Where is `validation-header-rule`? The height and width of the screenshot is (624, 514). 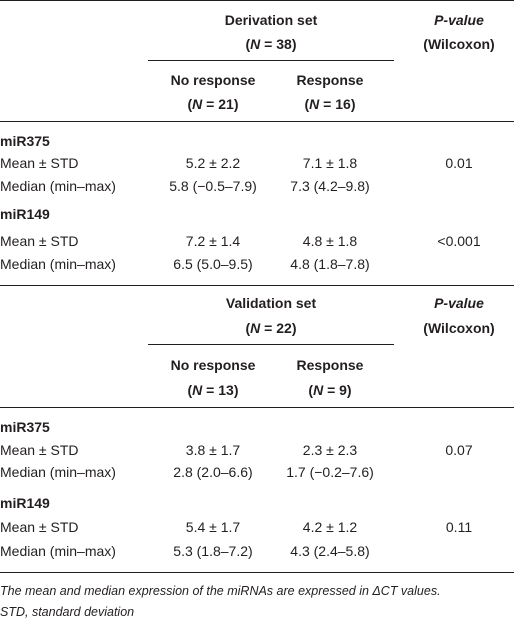 validation-header-rule is located at coordinates (271, 344).